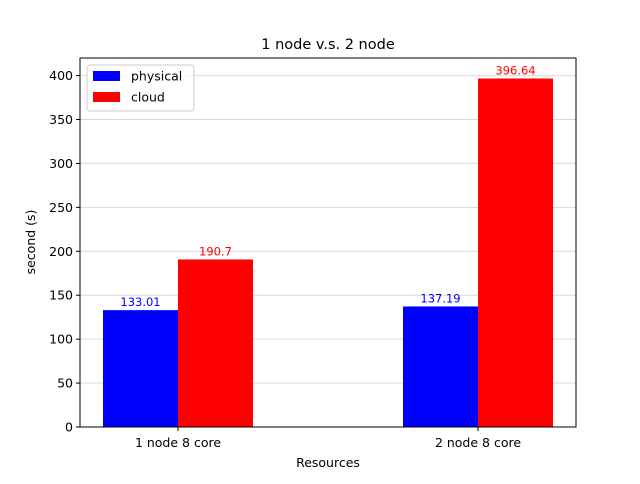  Describe the element at coordinates (515, 71) in the screenshot. I see `bar-value-label: 396.64` at that location.